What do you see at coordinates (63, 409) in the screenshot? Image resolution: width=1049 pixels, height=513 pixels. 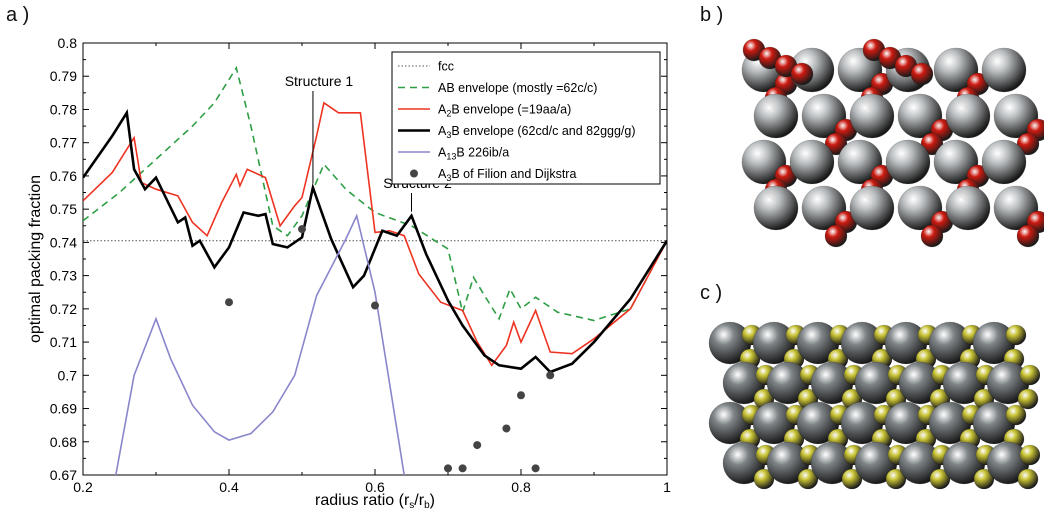 I see `y-tick-label: 0.69` at bounding box center [63, 409].